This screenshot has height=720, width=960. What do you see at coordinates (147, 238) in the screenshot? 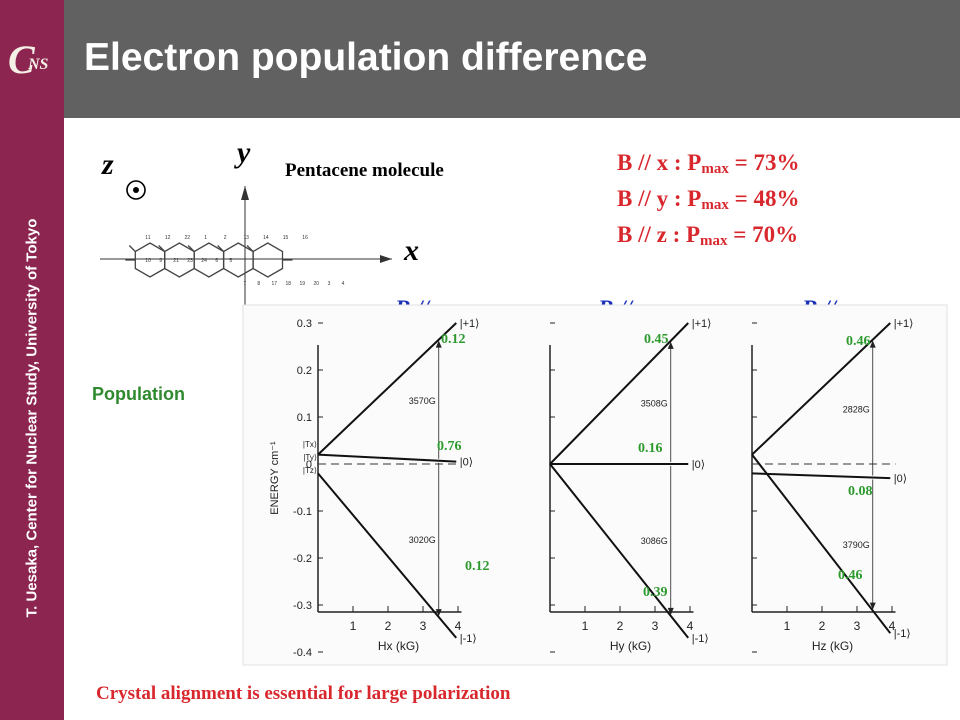
I see `atom-number: 11` at bounding box center [147, 238].